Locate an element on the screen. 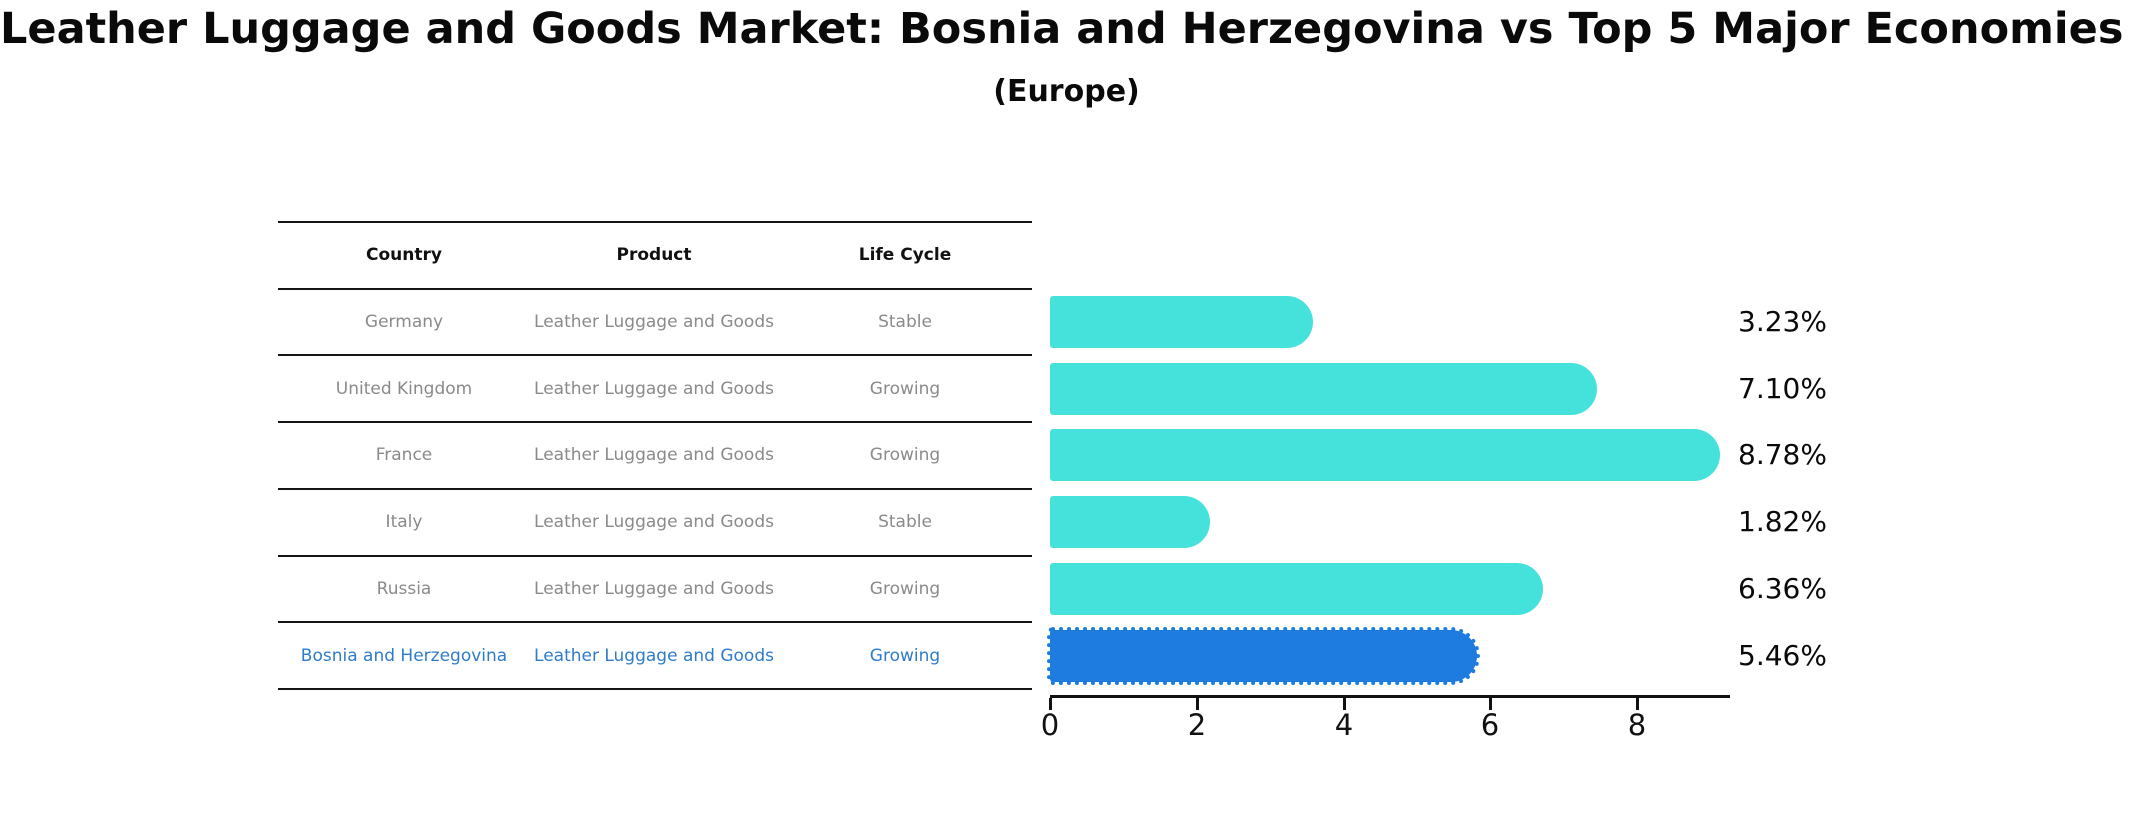 Image resolution: width=2133 pixels, height=823 pixels. table-row-2-cell-0: France is located at coordinates (404, 455).